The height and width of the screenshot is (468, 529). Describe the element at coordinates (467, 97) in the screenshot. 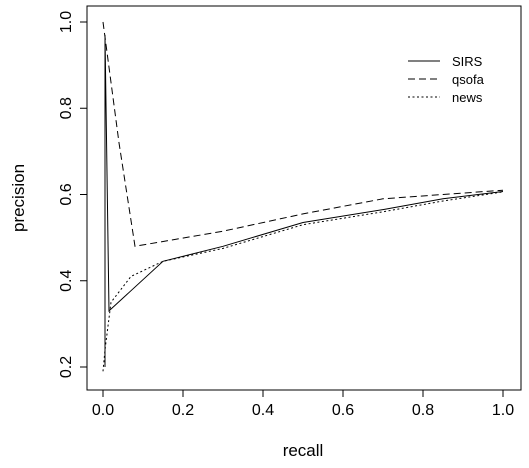

I see `legend-label-news: news` at that location.